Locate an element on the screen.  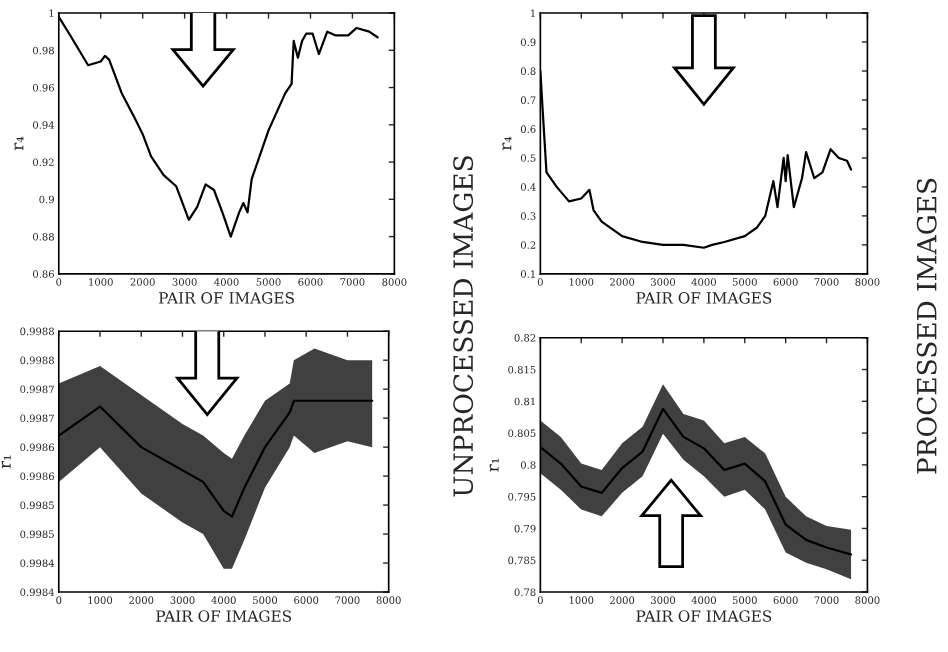
text: PROCESSED IMAGES is located at coordinates (926, 326).